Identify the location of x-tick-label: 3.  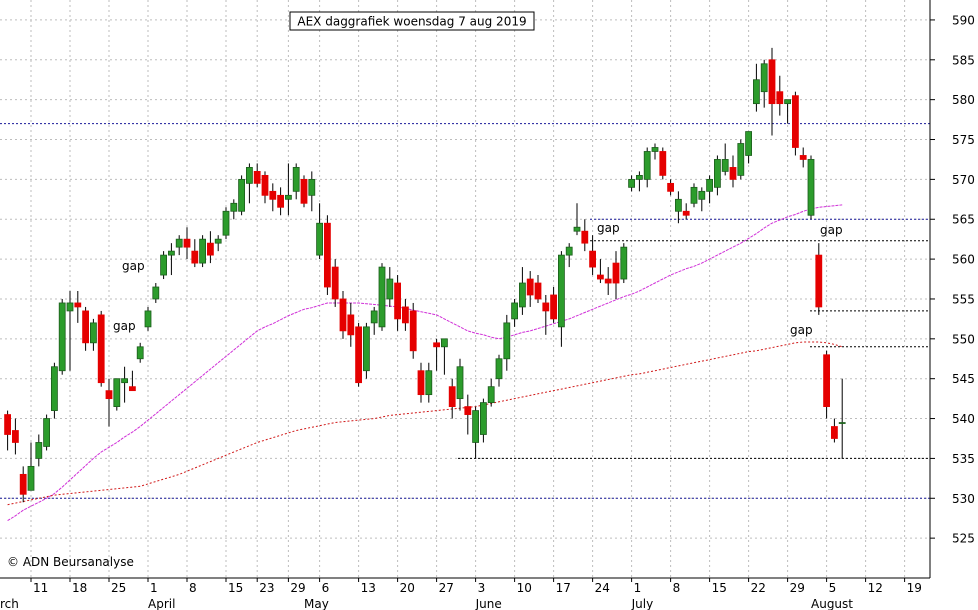
(482, 588).